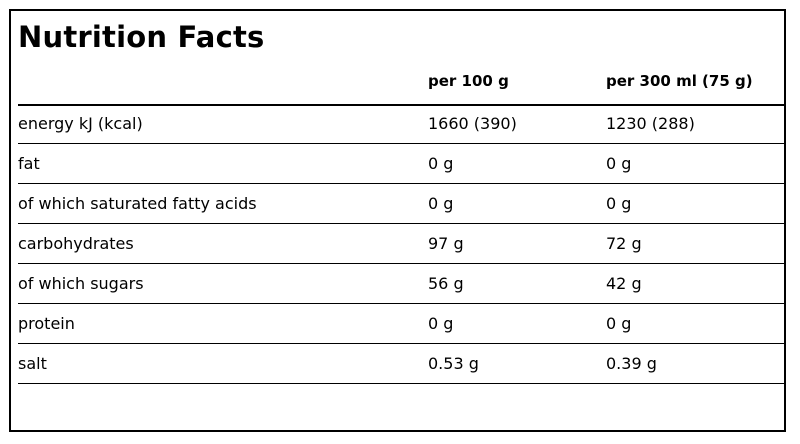 The image size is (800, 444). What do you see at coordinates (679, 81) in the screenshot?
I see `column-header-per-300ml: per 300 ml (75 g)` at bounding box center [679, 81].